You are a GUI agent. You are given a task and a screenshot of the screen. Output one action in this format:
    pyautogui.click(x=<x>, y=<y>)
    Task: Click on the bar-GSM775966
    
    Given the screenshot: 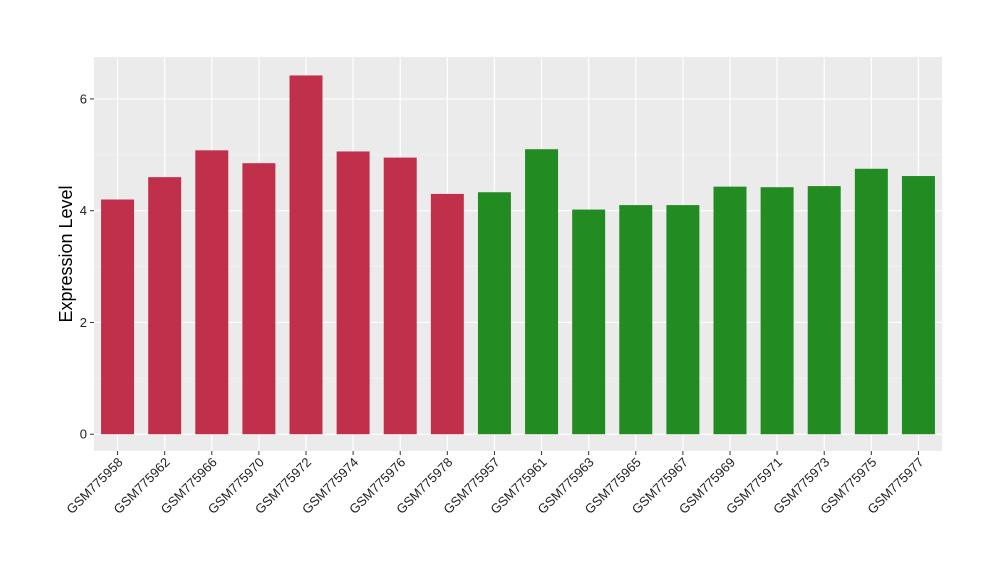 What is the action you would take?
    pyautogui.click(x=212, y=292)
    